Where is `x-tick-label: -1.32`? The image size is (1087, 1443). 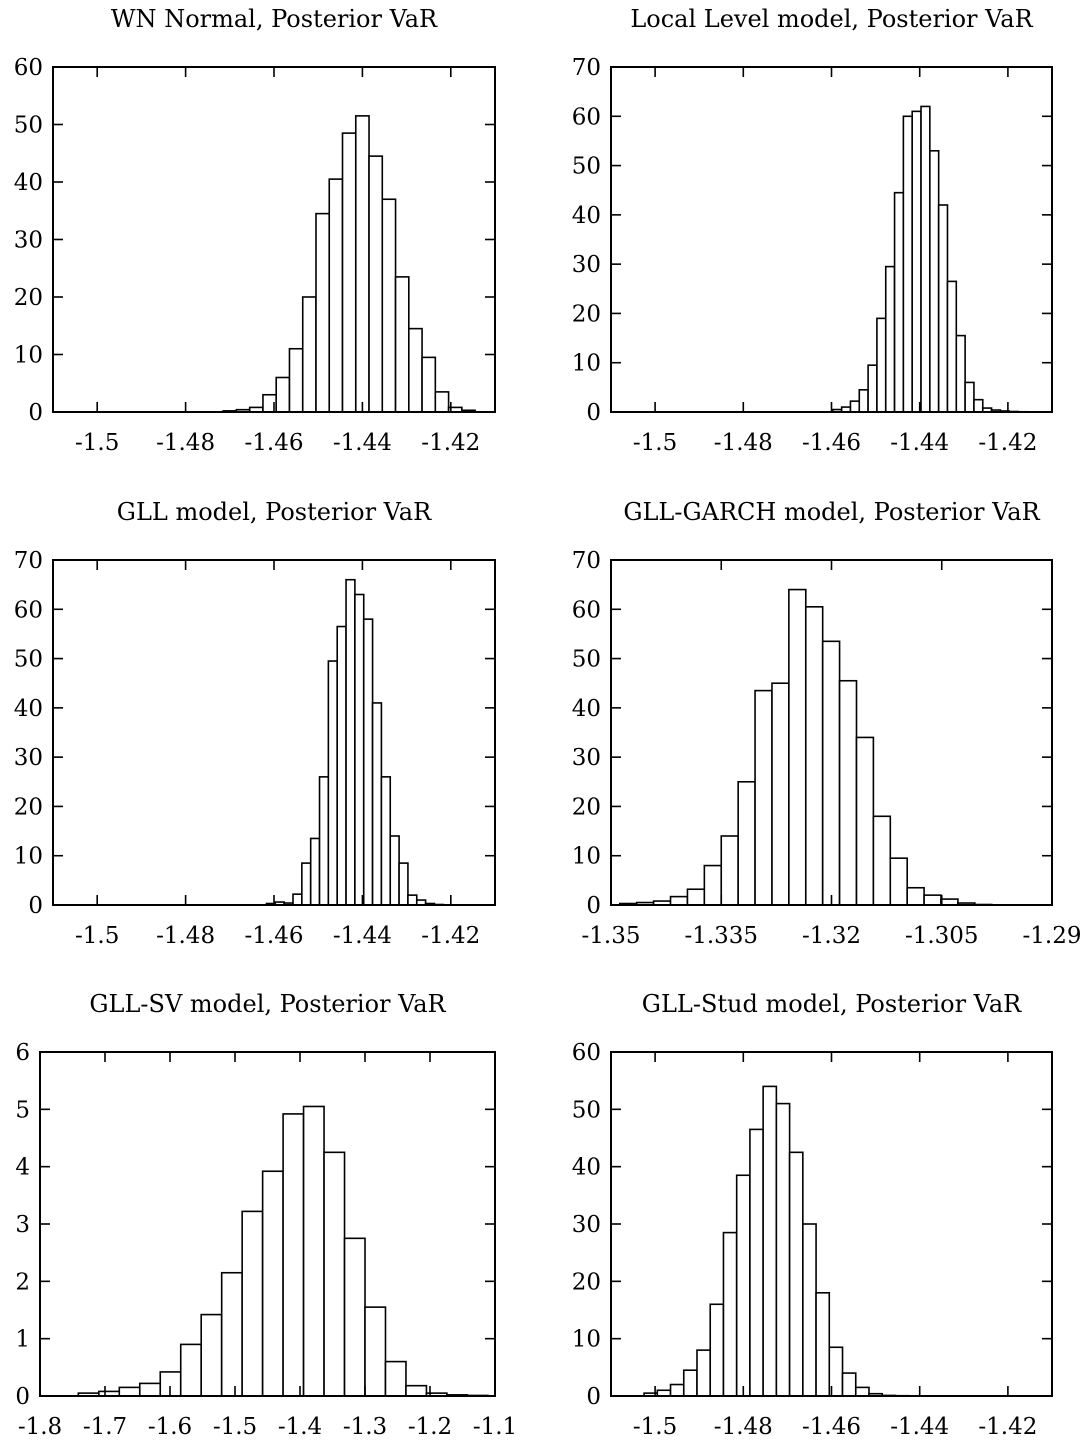
x-tick-label: -1.32 is located at coordinates (831, 936).